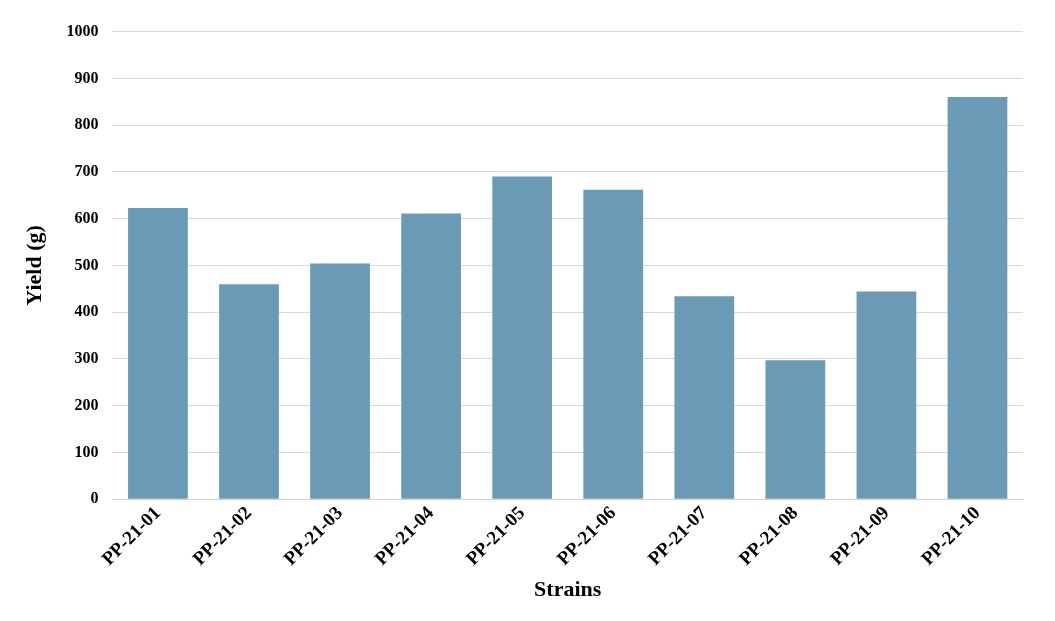 The image size is (1055, 621). I want to click on y-tick-label: 700, so click(86, 171).